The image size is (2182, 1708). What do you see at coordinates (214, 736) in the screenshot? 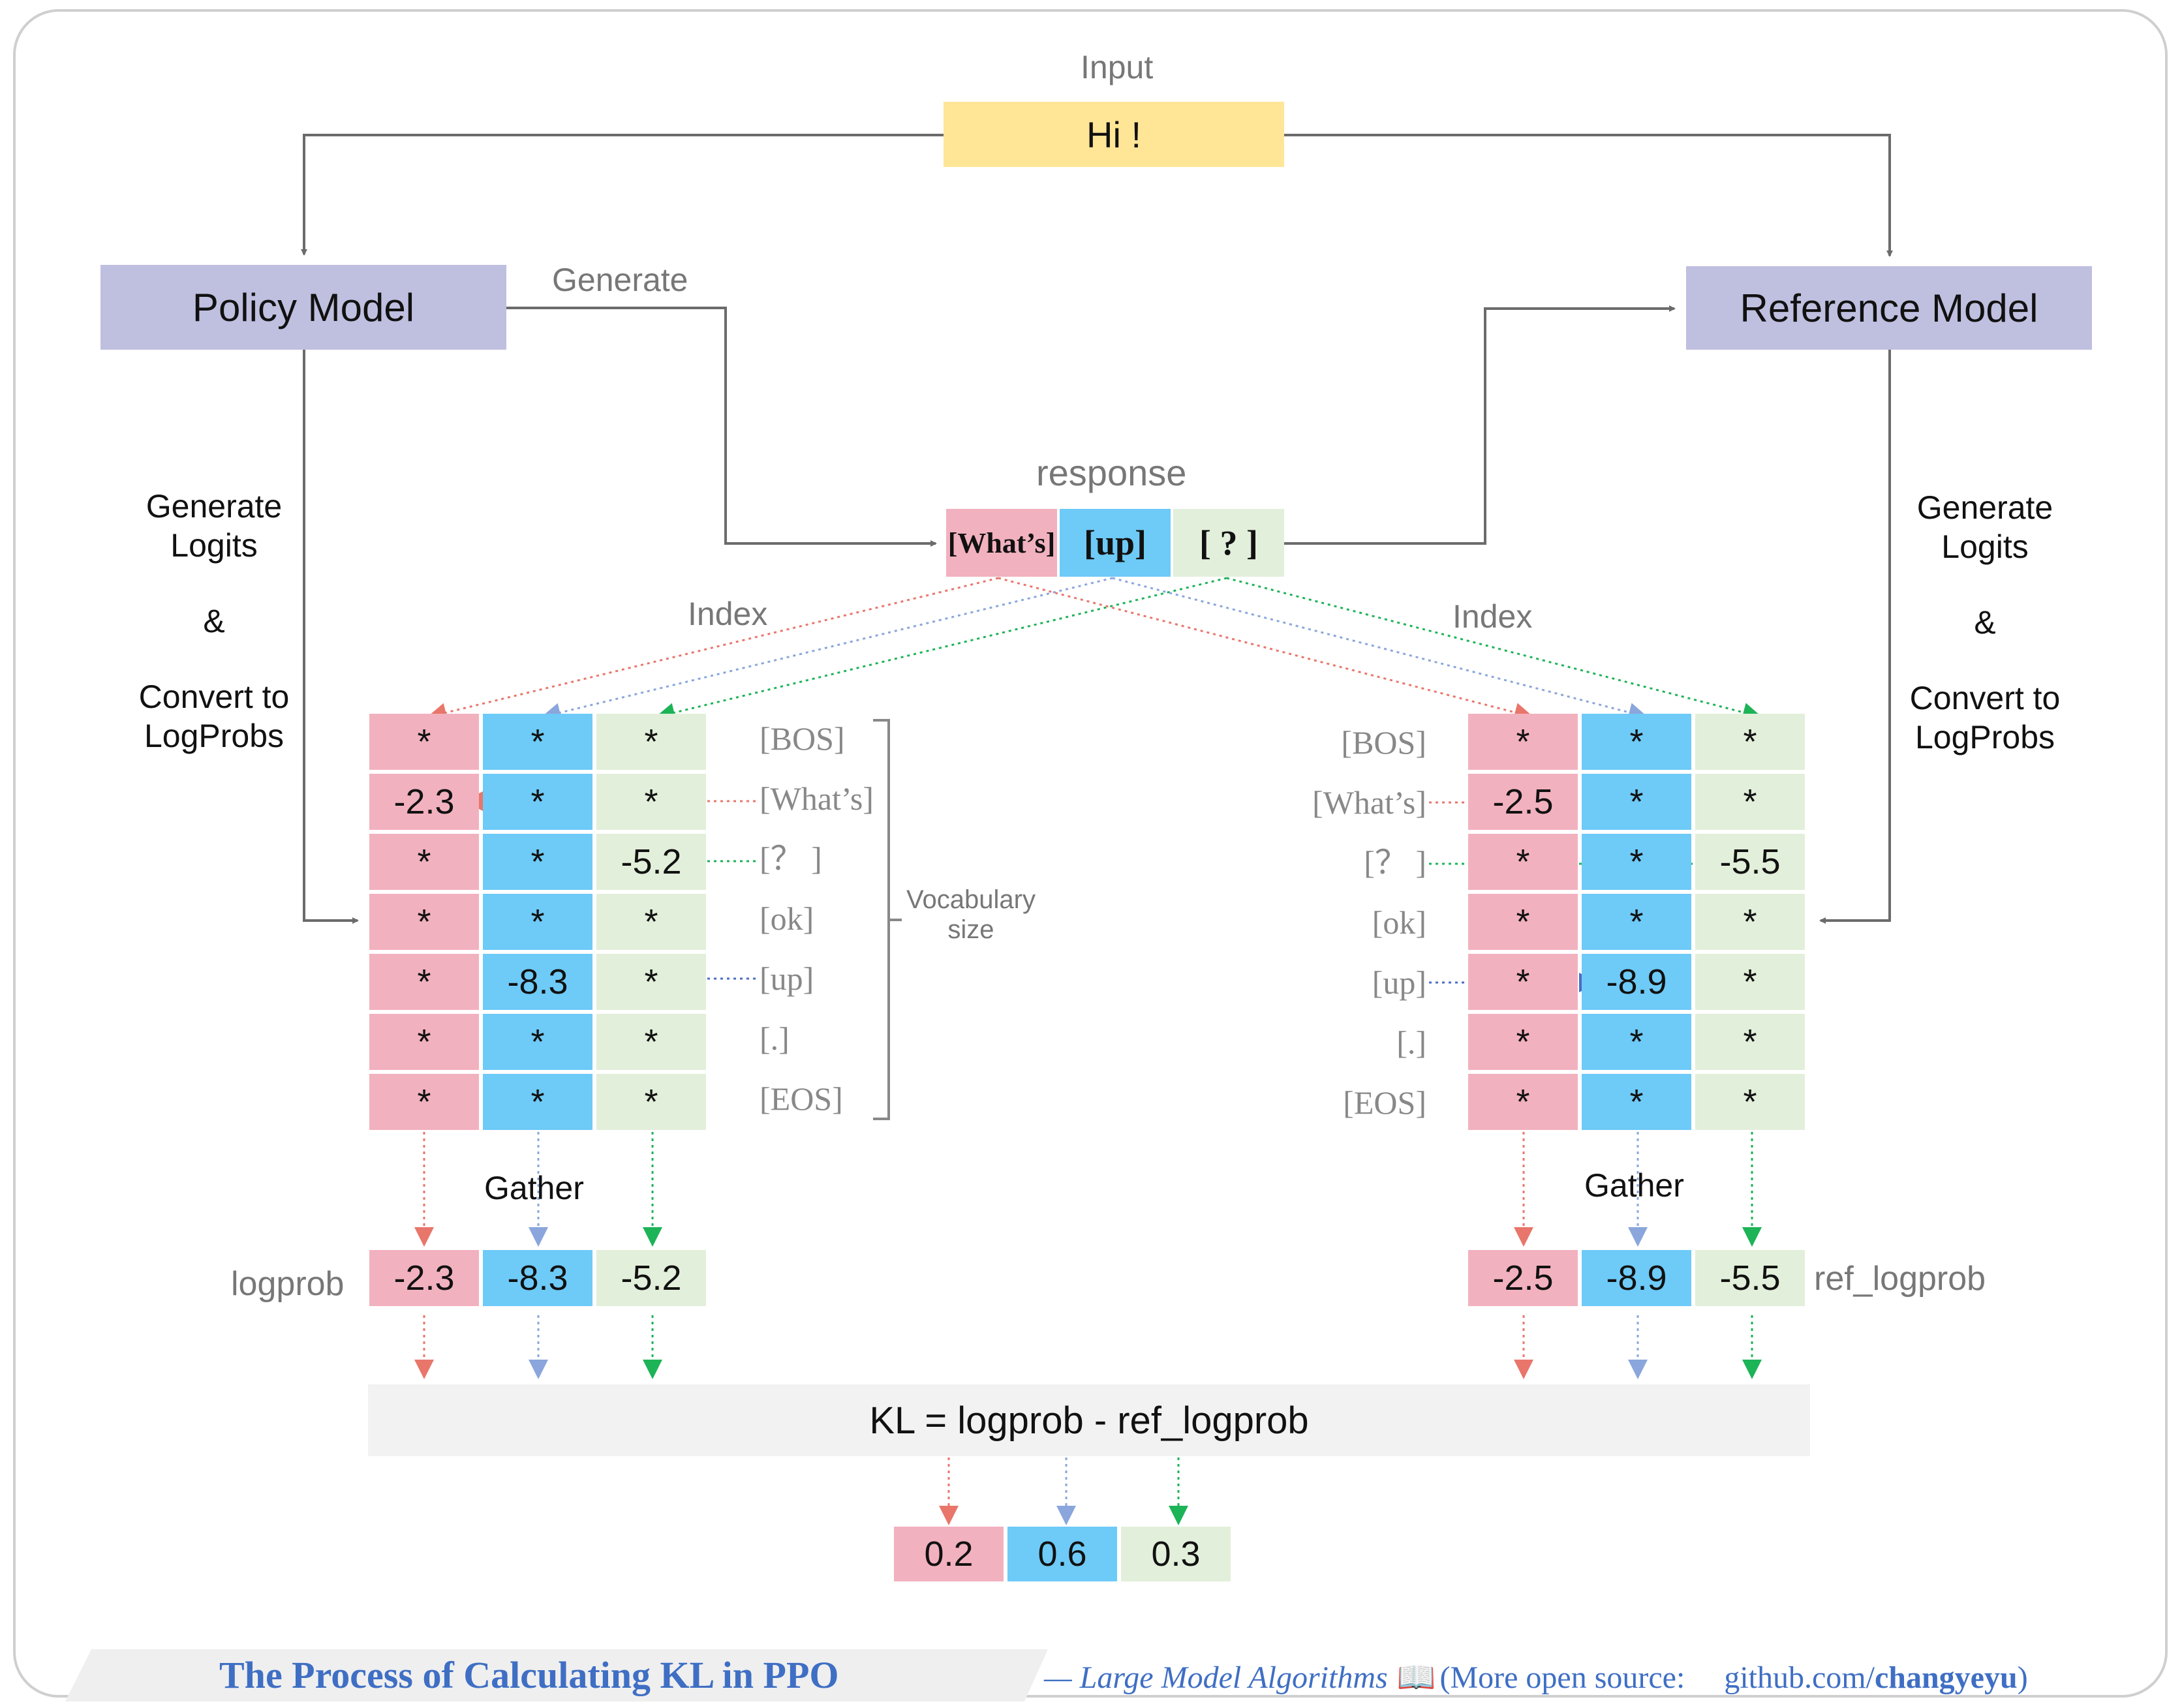
I see `left-process-line4: LogProbs` at bounding box center [214, 736].